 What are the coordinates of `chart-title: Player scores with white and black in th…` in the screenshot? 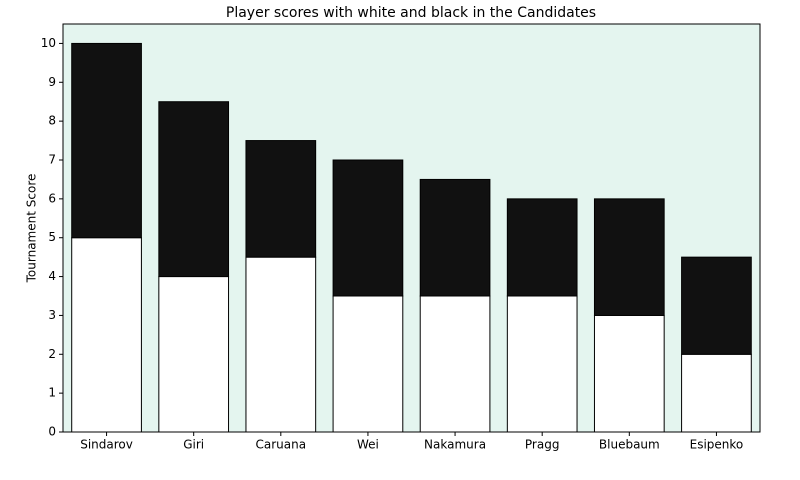 It's located at (411, 13).